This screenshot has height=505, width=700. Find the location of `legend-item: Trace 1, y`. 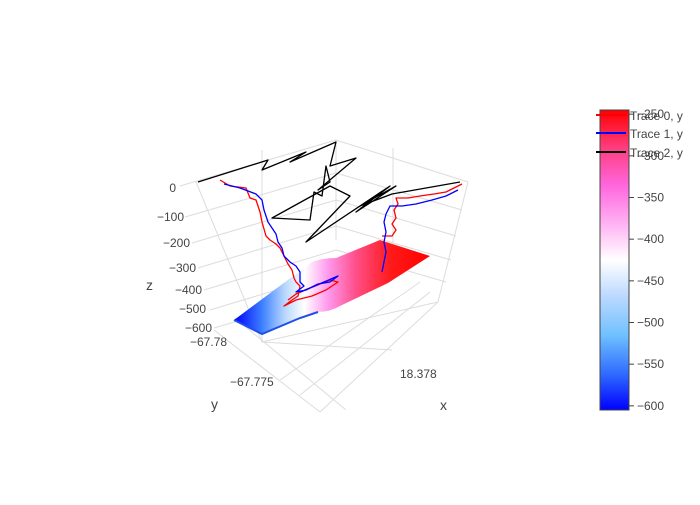

legend-item: Trace 1, y is located at coordinates (639, 134).